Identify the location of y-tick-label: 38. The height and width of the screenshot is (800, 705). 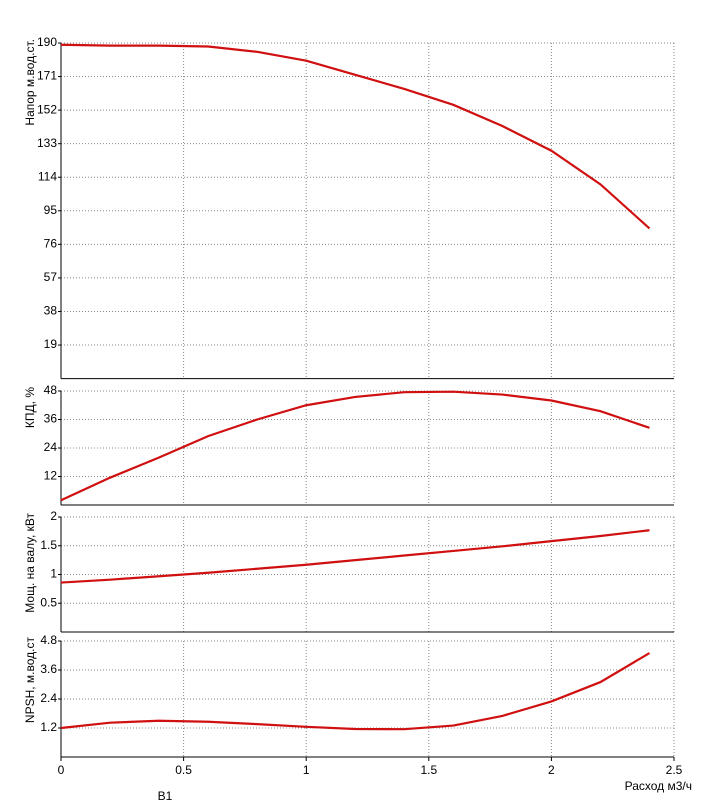
(51, 311).